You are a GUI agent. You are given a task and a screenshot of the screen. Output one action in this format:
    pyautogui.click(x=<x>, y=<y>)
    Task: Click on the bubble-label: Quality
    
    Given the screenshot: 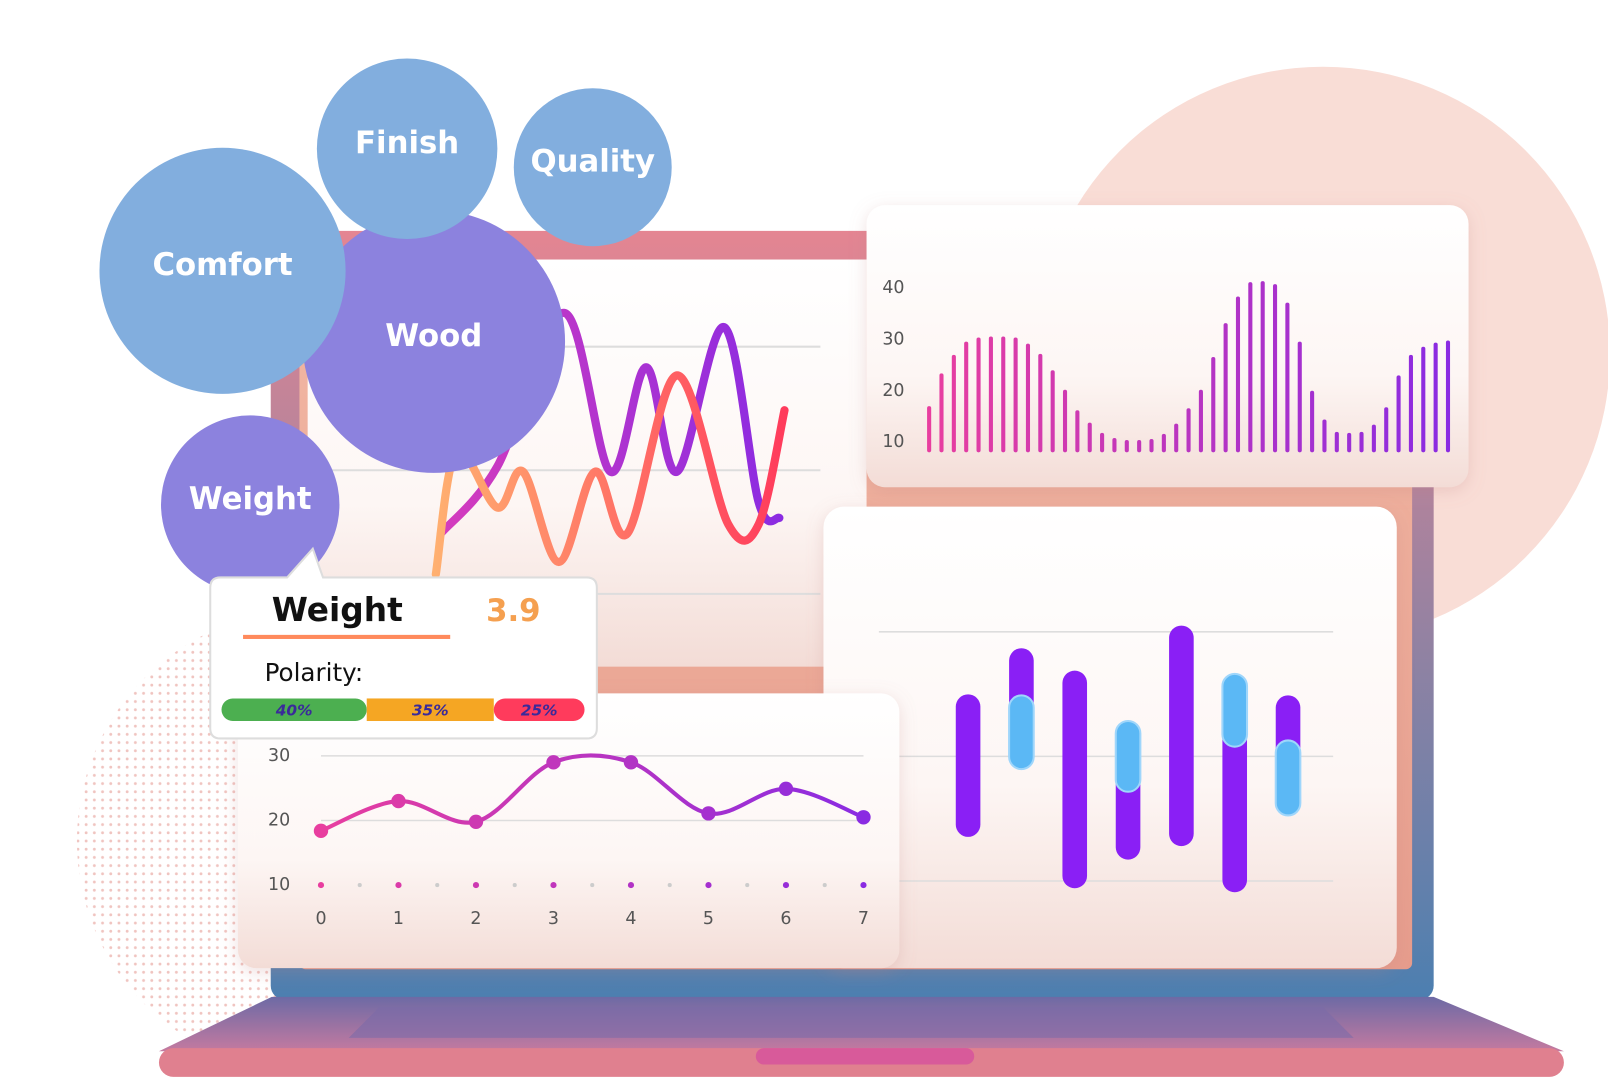 What is the action you would take?
    pyautogui.click(x=592, y=162)
    